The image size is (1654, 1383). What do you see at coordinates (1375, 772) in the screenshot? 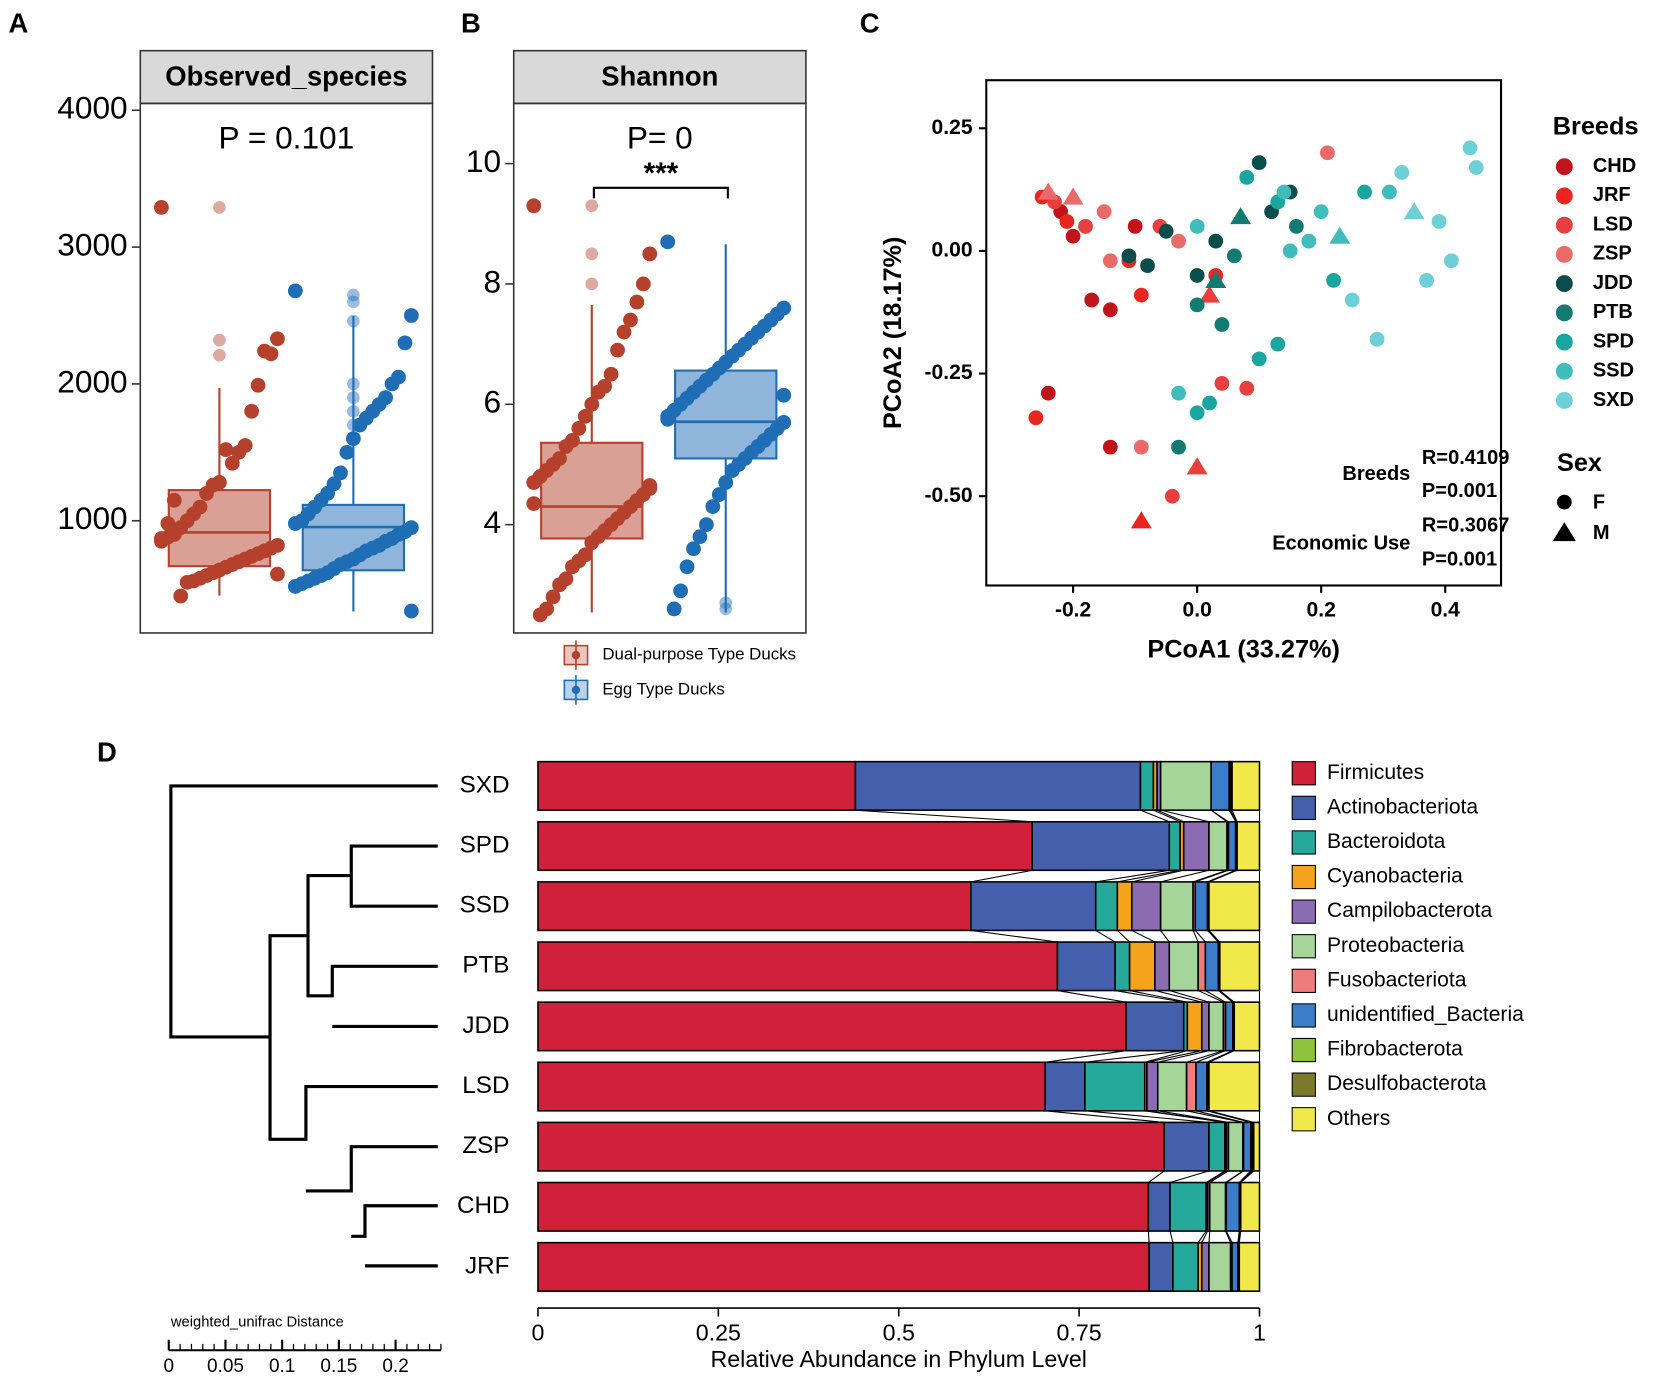
I see `legend-label: Firmicutes` at bounding box center [1375, 772].